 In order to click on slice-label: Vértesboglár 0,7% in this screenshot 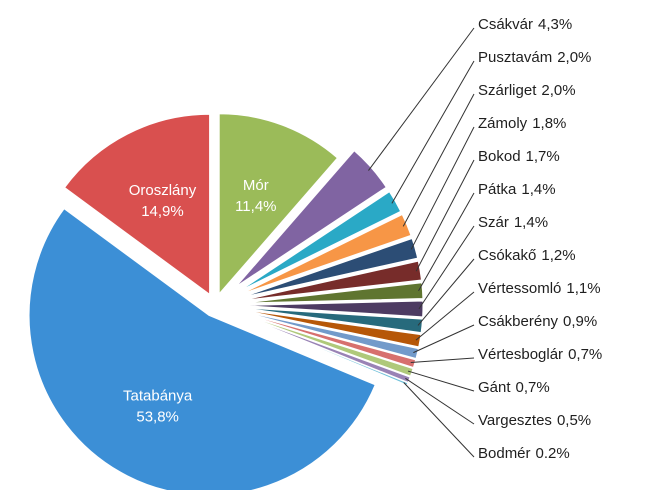, I will do `click(540, 354)`.